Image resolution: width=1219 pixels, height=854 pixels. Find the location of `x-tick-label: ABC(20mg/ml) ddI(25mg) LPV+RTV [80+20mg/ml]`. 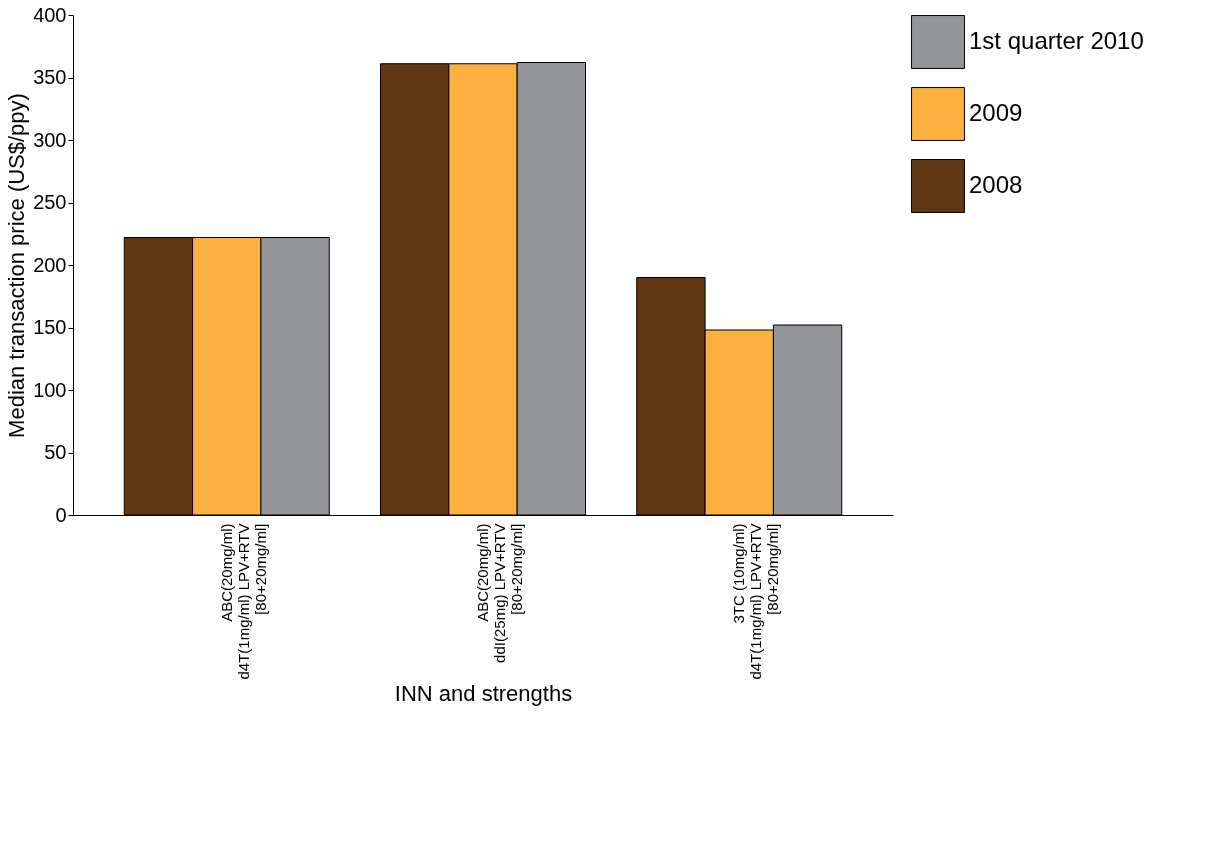

x-tick-label: ABC(20mg/ml) ddI(25mg) LPV+RTV [80+20mg/ml] is located at coordinates (499, 593).